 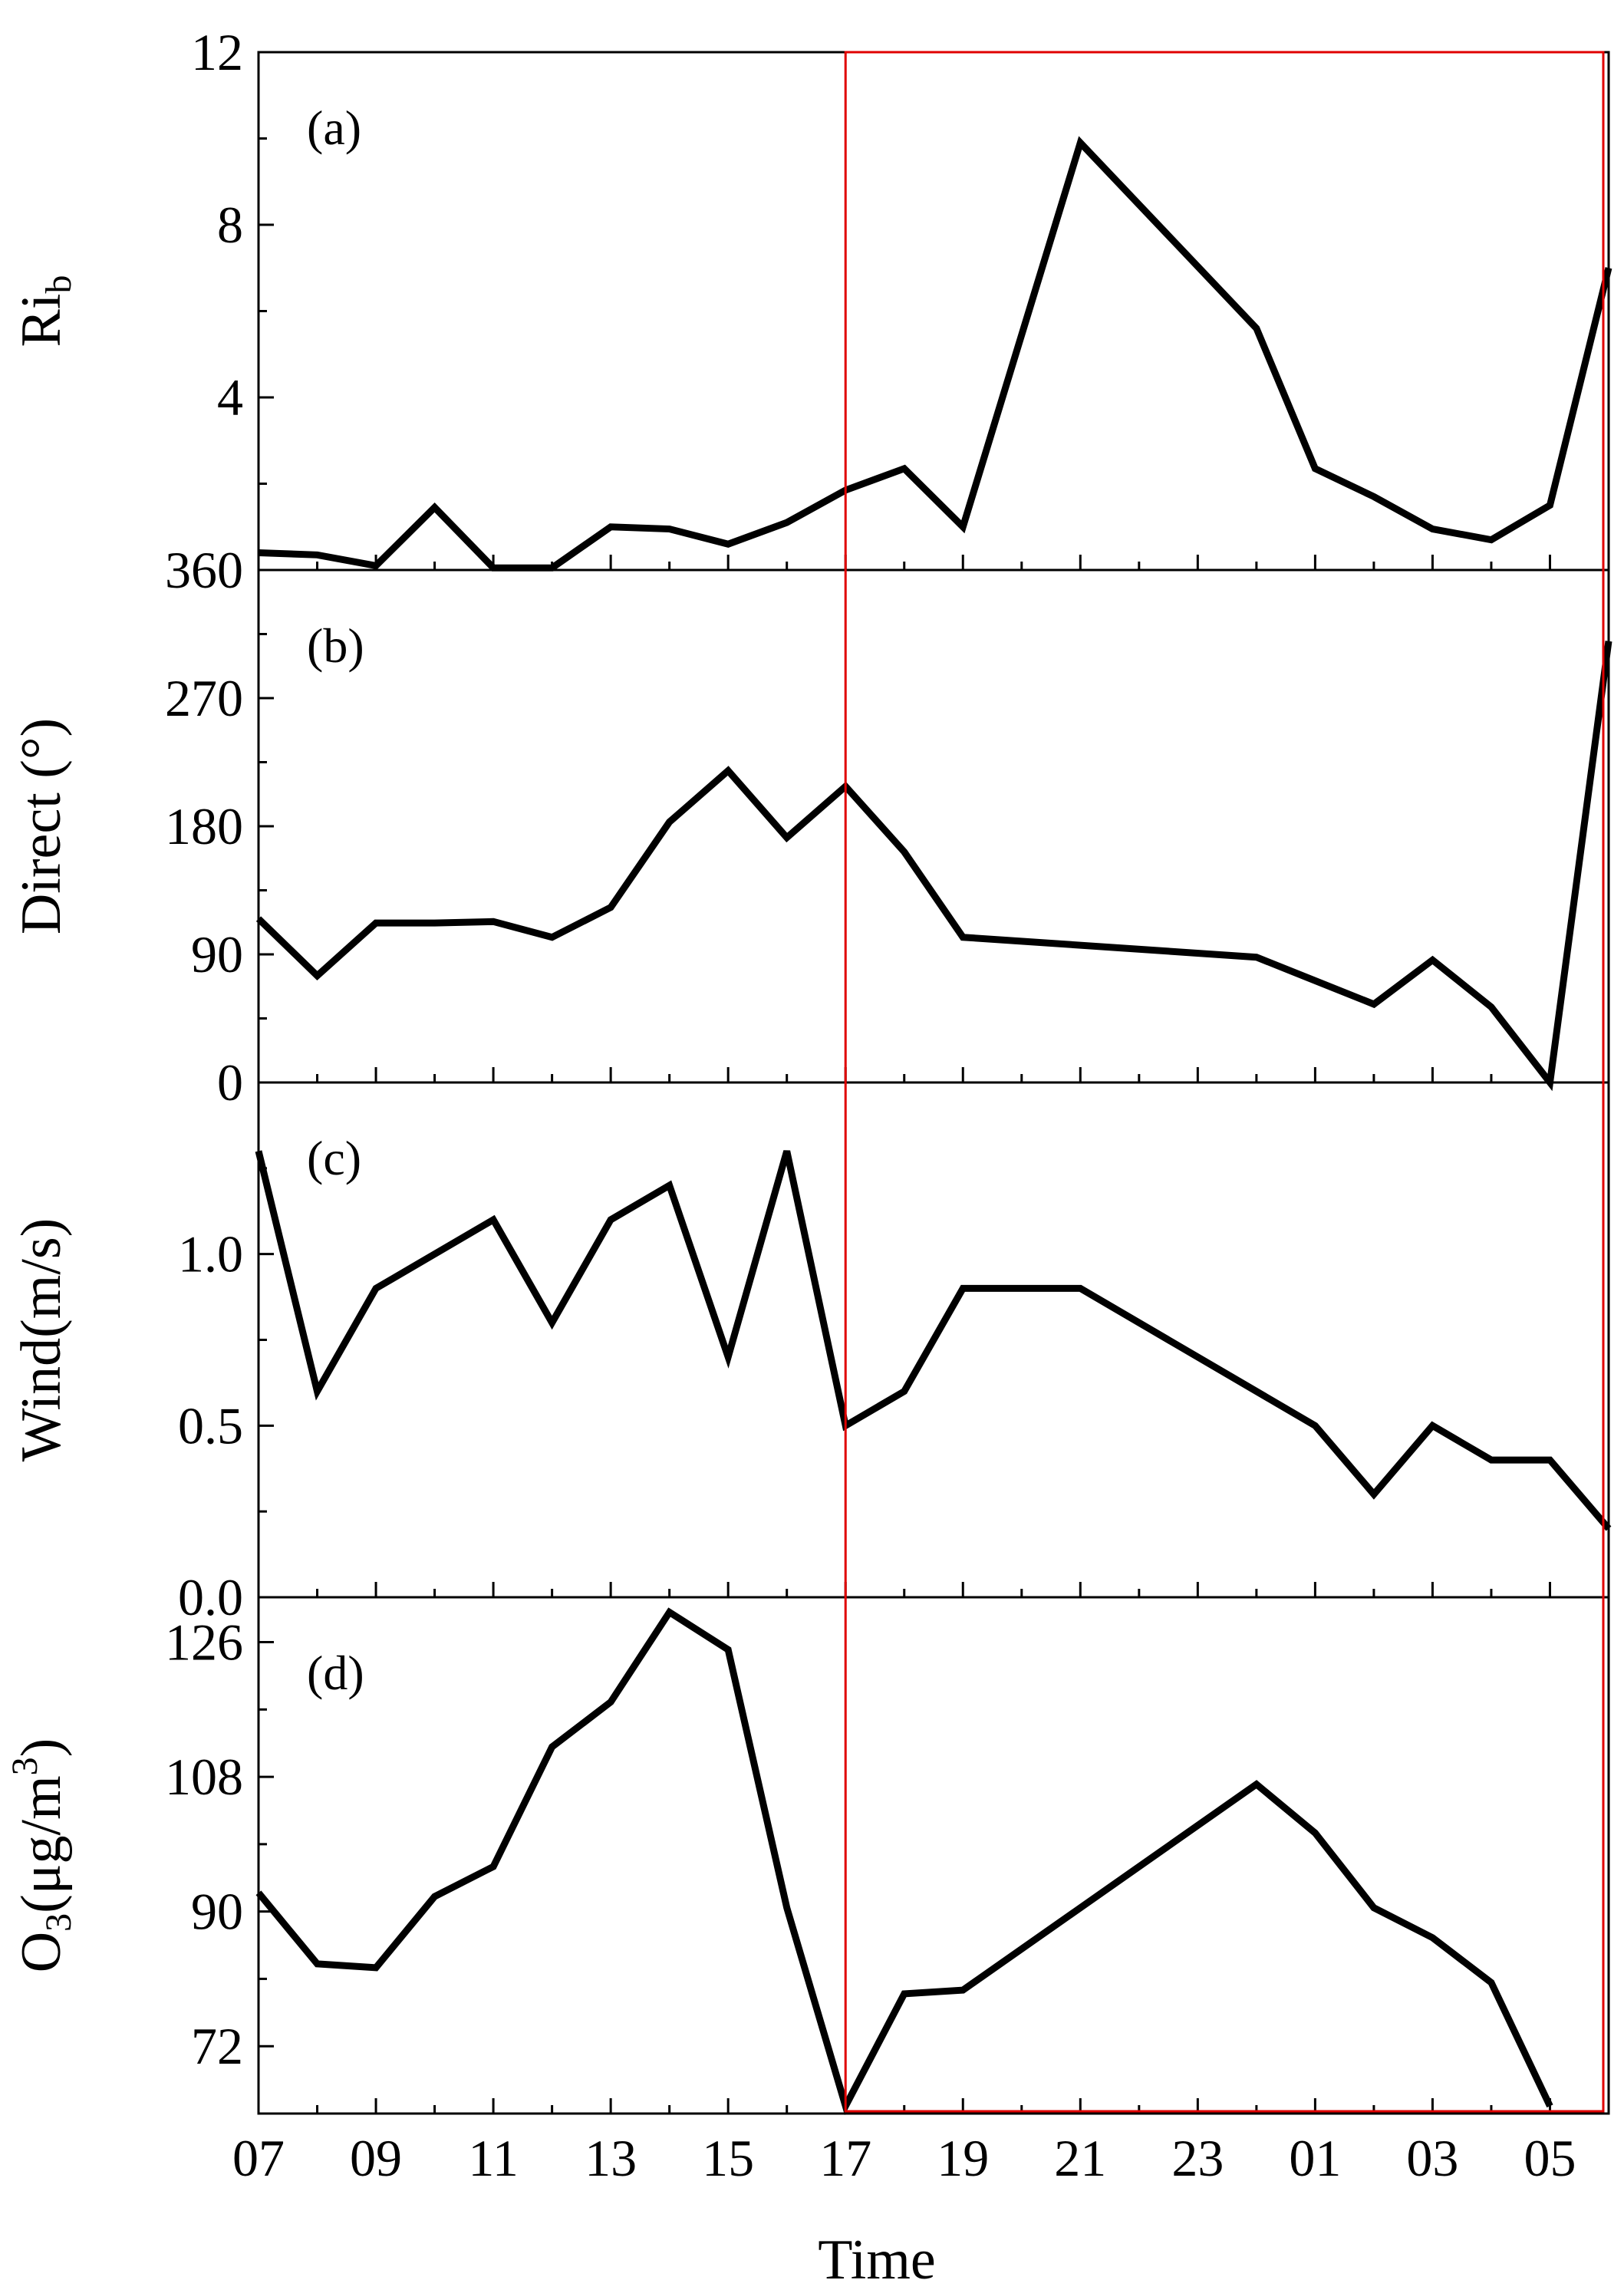 What do you see at coordinates (210, 1254) in the screenshot?
I see `y-tick-label: 1.0` at bounding box center [210, 1254].